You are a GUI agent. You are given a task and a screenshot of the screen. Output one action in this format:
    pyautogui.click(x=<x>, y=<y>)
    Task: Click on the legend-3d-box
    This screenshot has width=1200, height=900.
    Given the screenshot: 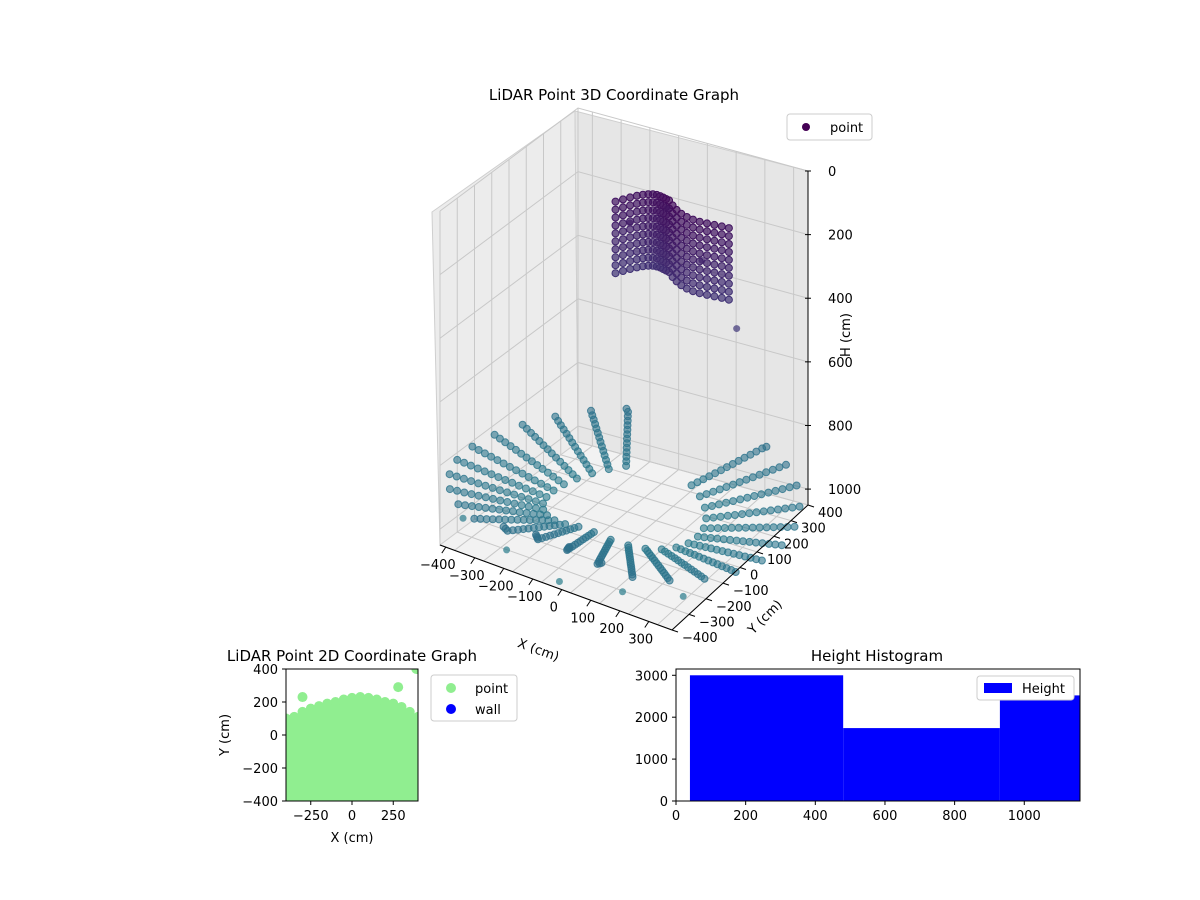 What is the action you would take?
    pyautogui.click(x=829, y=127)
    